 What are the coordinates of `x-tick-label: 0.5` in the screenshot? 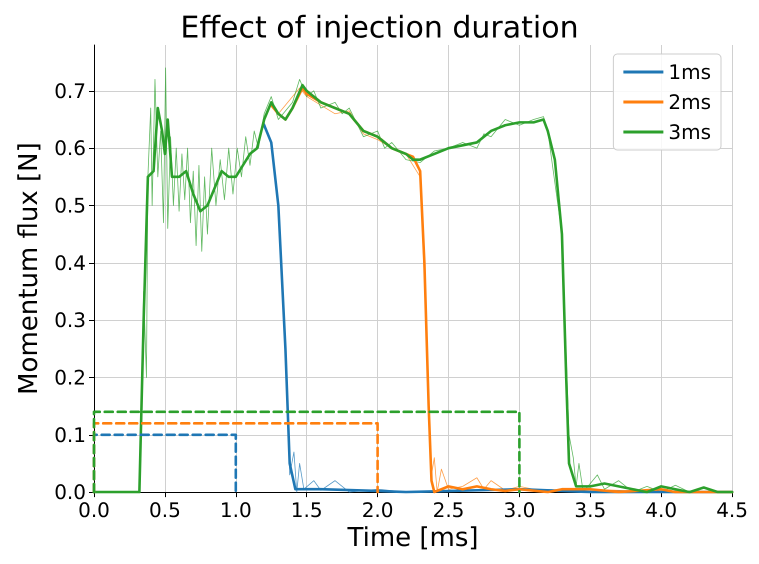 It's located at (164, 510).